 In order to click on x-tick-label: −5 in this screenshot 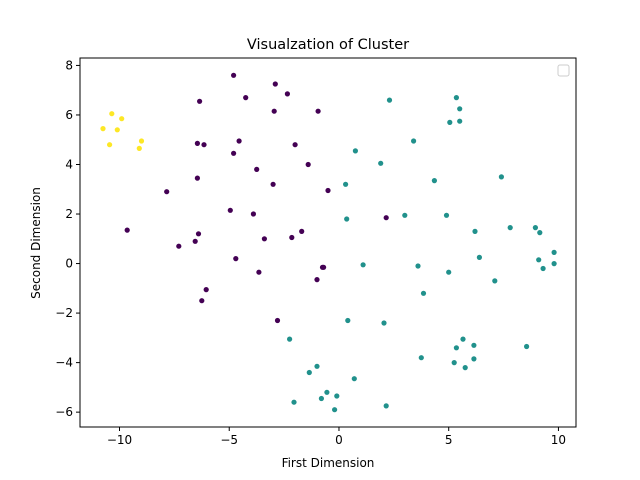, I will do `click(229, 440)`.